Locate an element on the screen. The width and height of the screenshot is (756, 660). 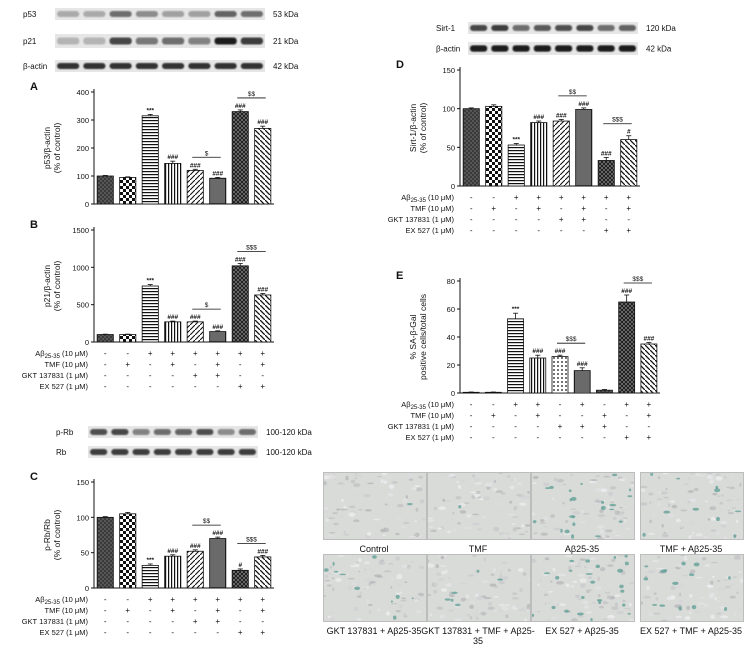
blot-p21-top_left-band is located at coordinates (120, 41).